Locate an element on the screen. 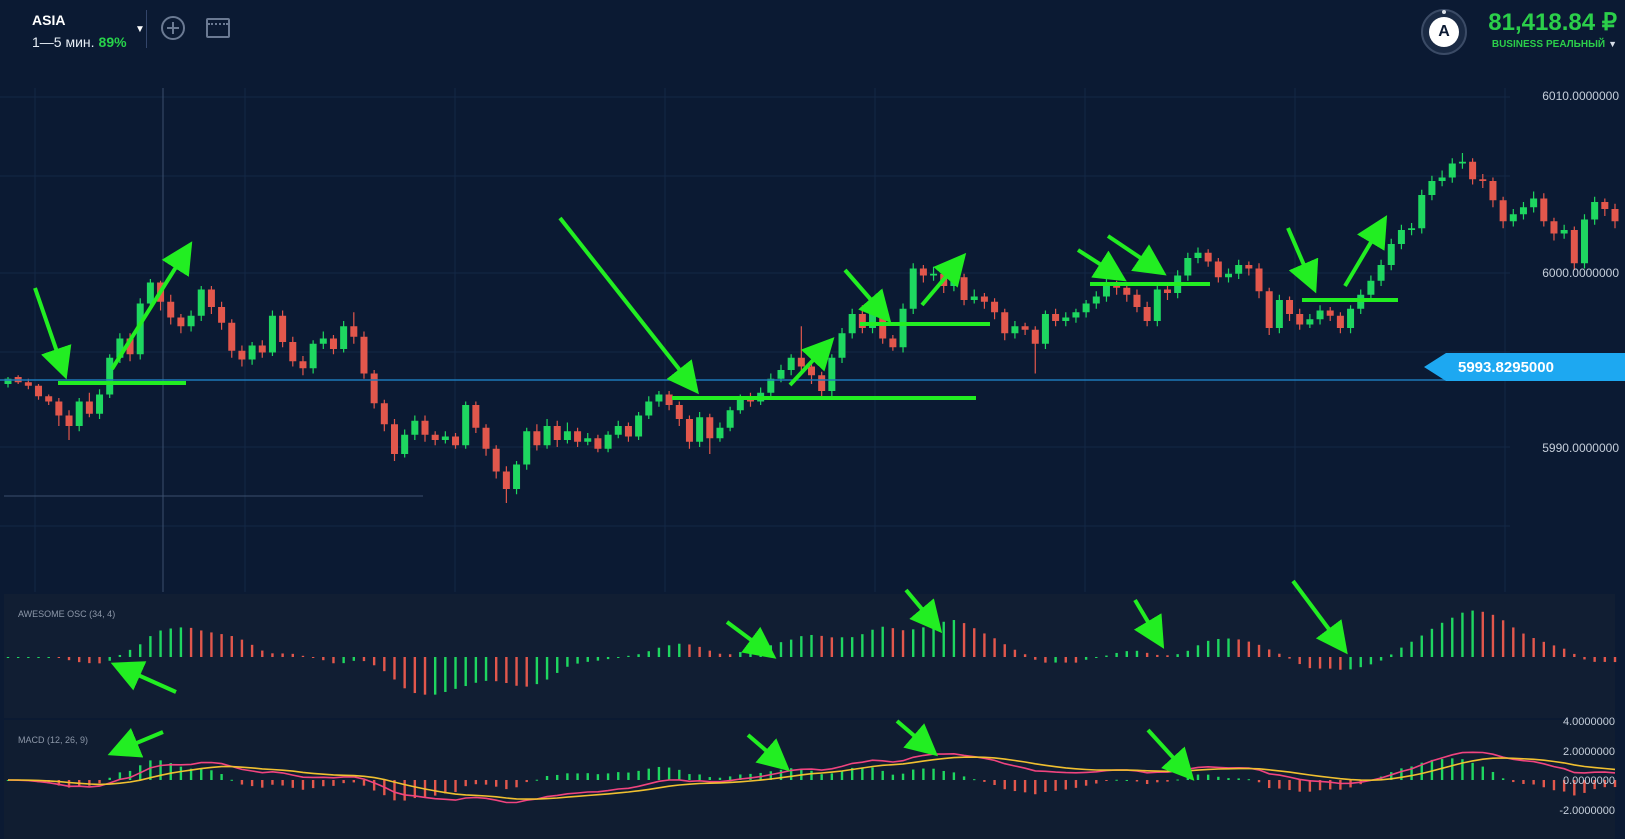 The width and height of the screenshot is (1625, 839). window-layout-button is located at coordinates (218, 28).